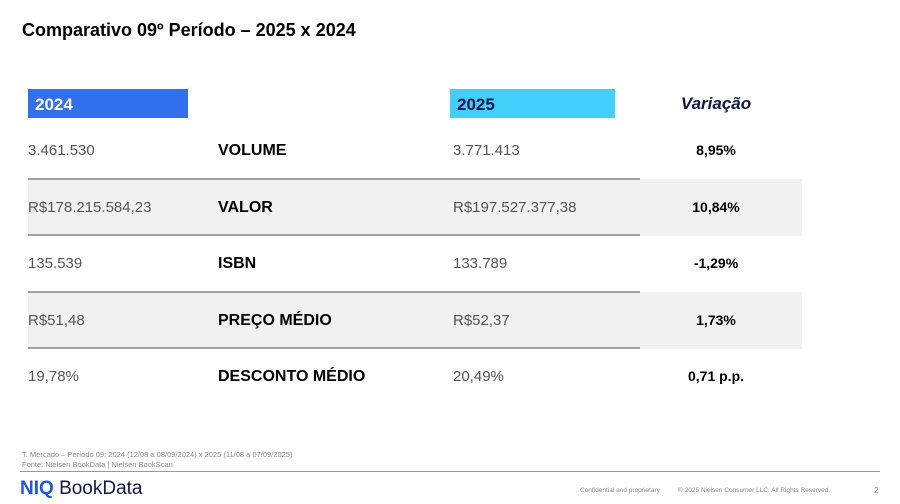  I want to click on value-2025: R$197.527.377,38, so click(515, 207).